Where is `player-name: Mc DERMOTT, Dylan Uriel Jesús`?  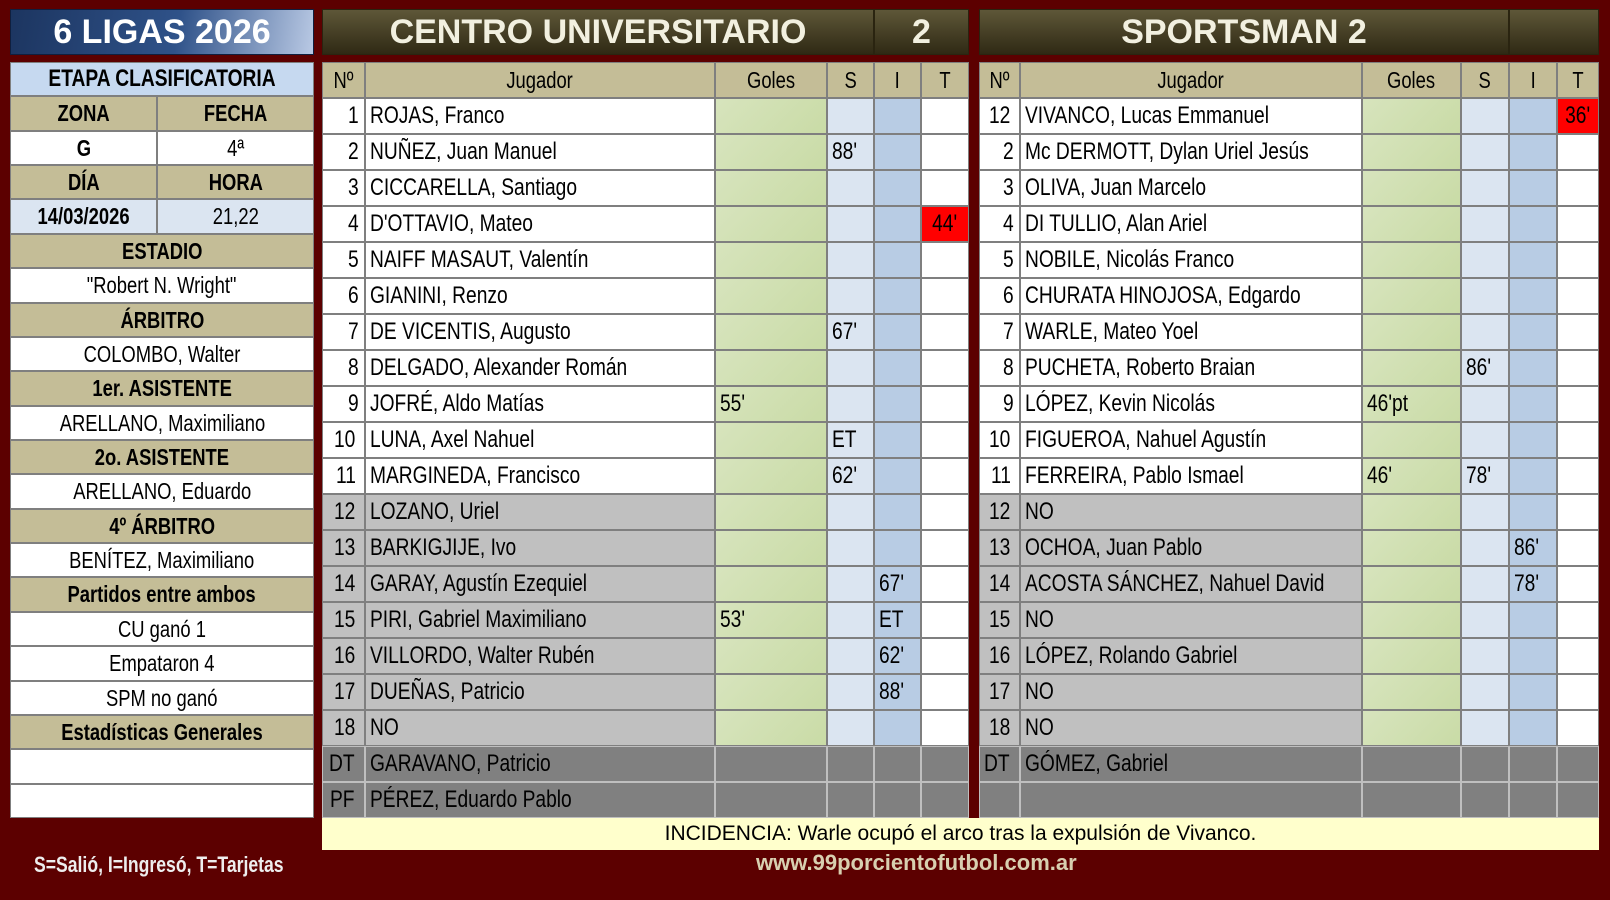
player-name: Mc DERMOTT, Dylan Uriel Jesús is located at coordinates (1191, 152).